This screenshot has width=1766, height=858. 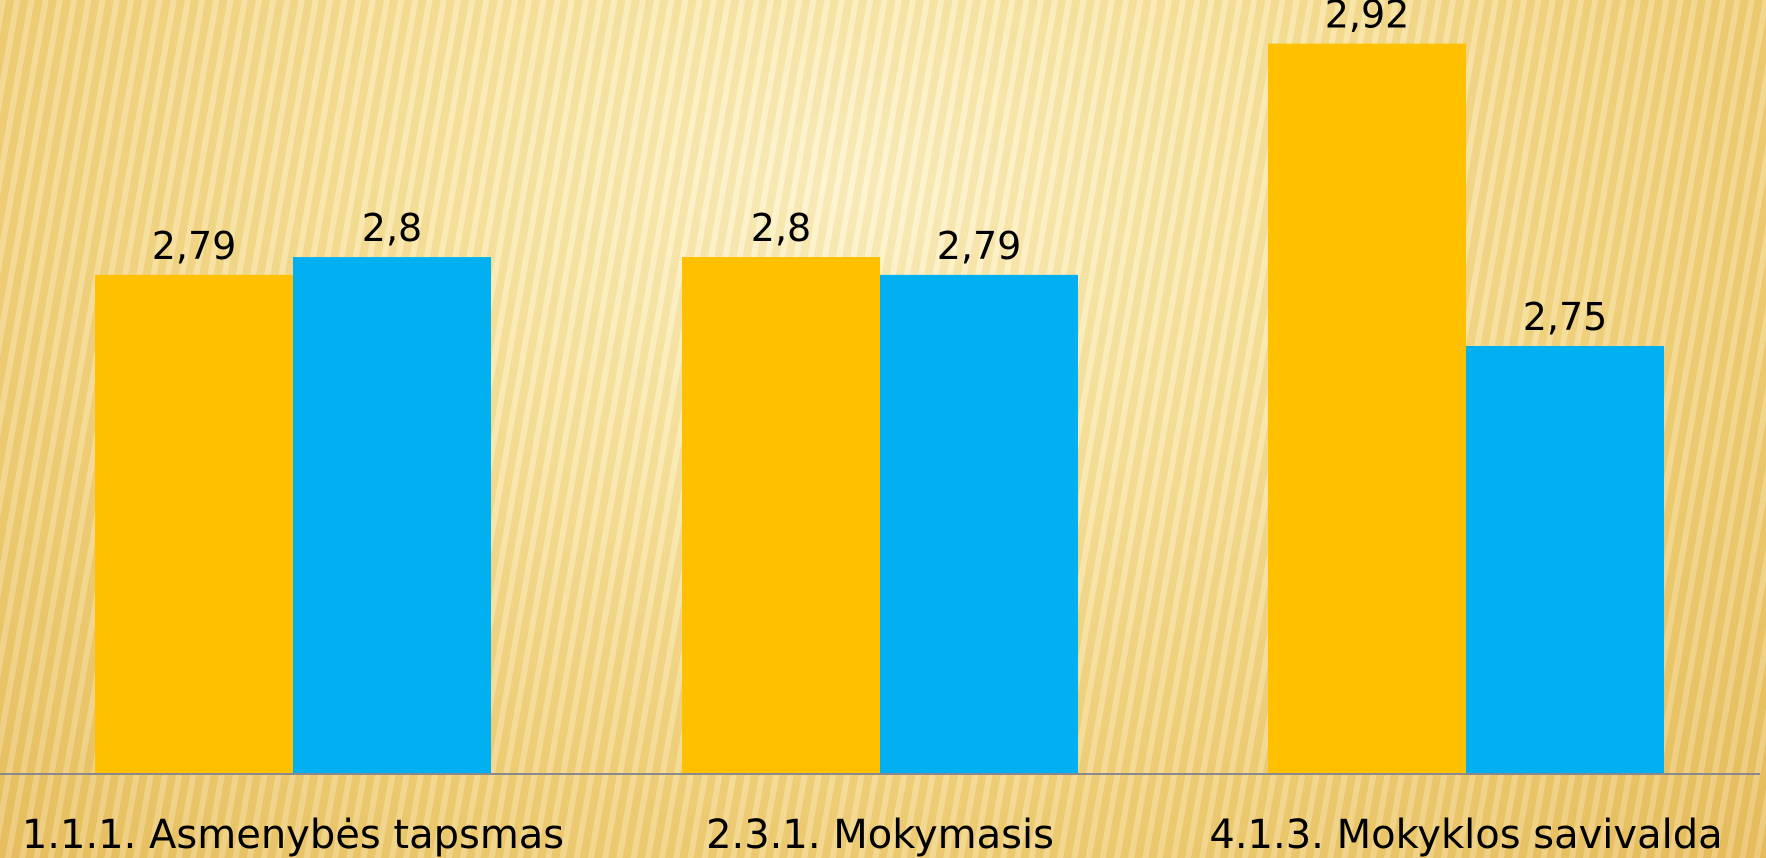 What do you see at coordinates (880, 835) in the screenshot?
I see `category-label-2: 2.3.1. Mokymasis` at bounding box center [880, 835].